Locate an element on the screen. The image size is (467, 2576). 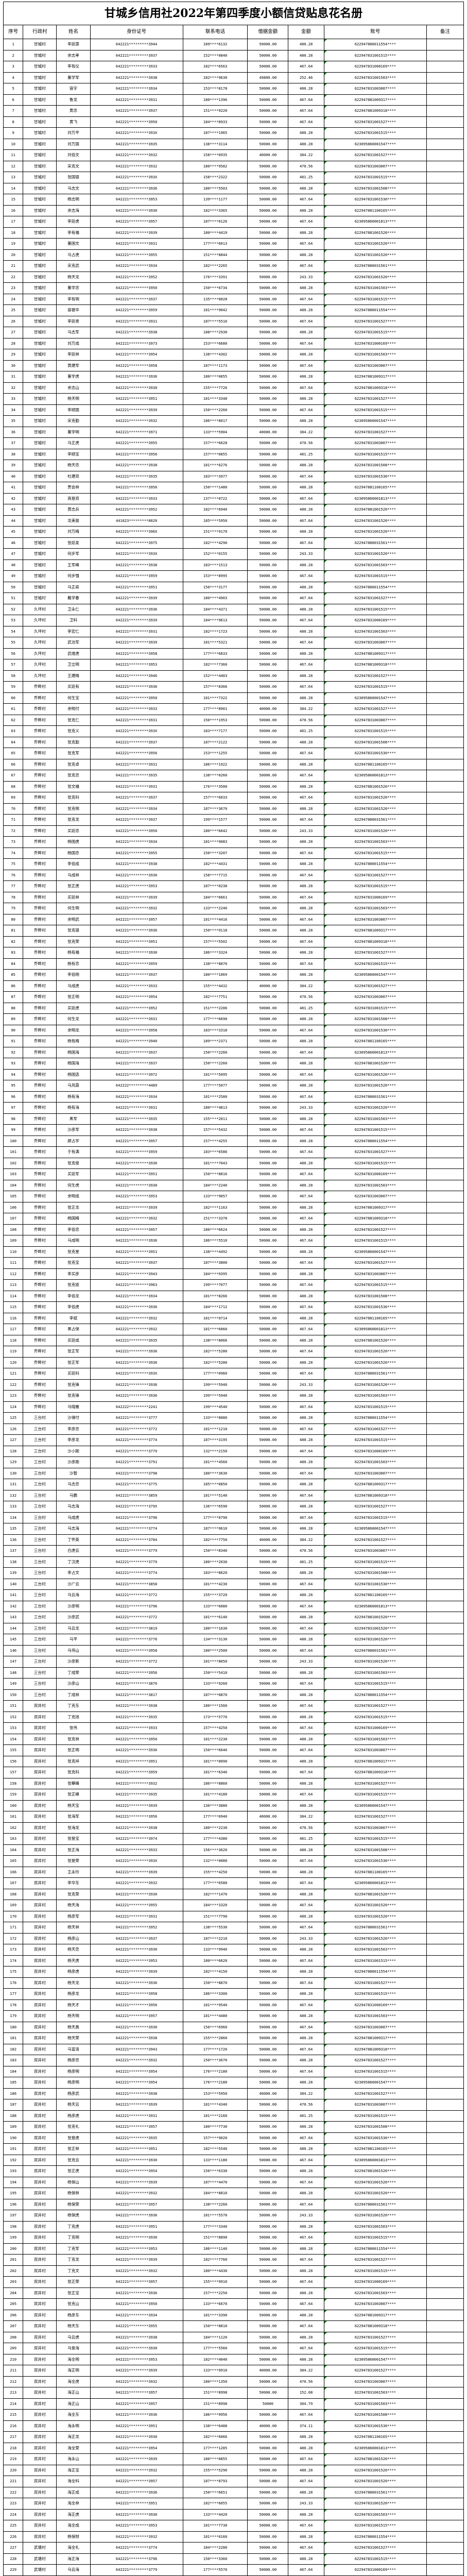
cell-phone: 180****1630 is located at coordinates (215, 1628).